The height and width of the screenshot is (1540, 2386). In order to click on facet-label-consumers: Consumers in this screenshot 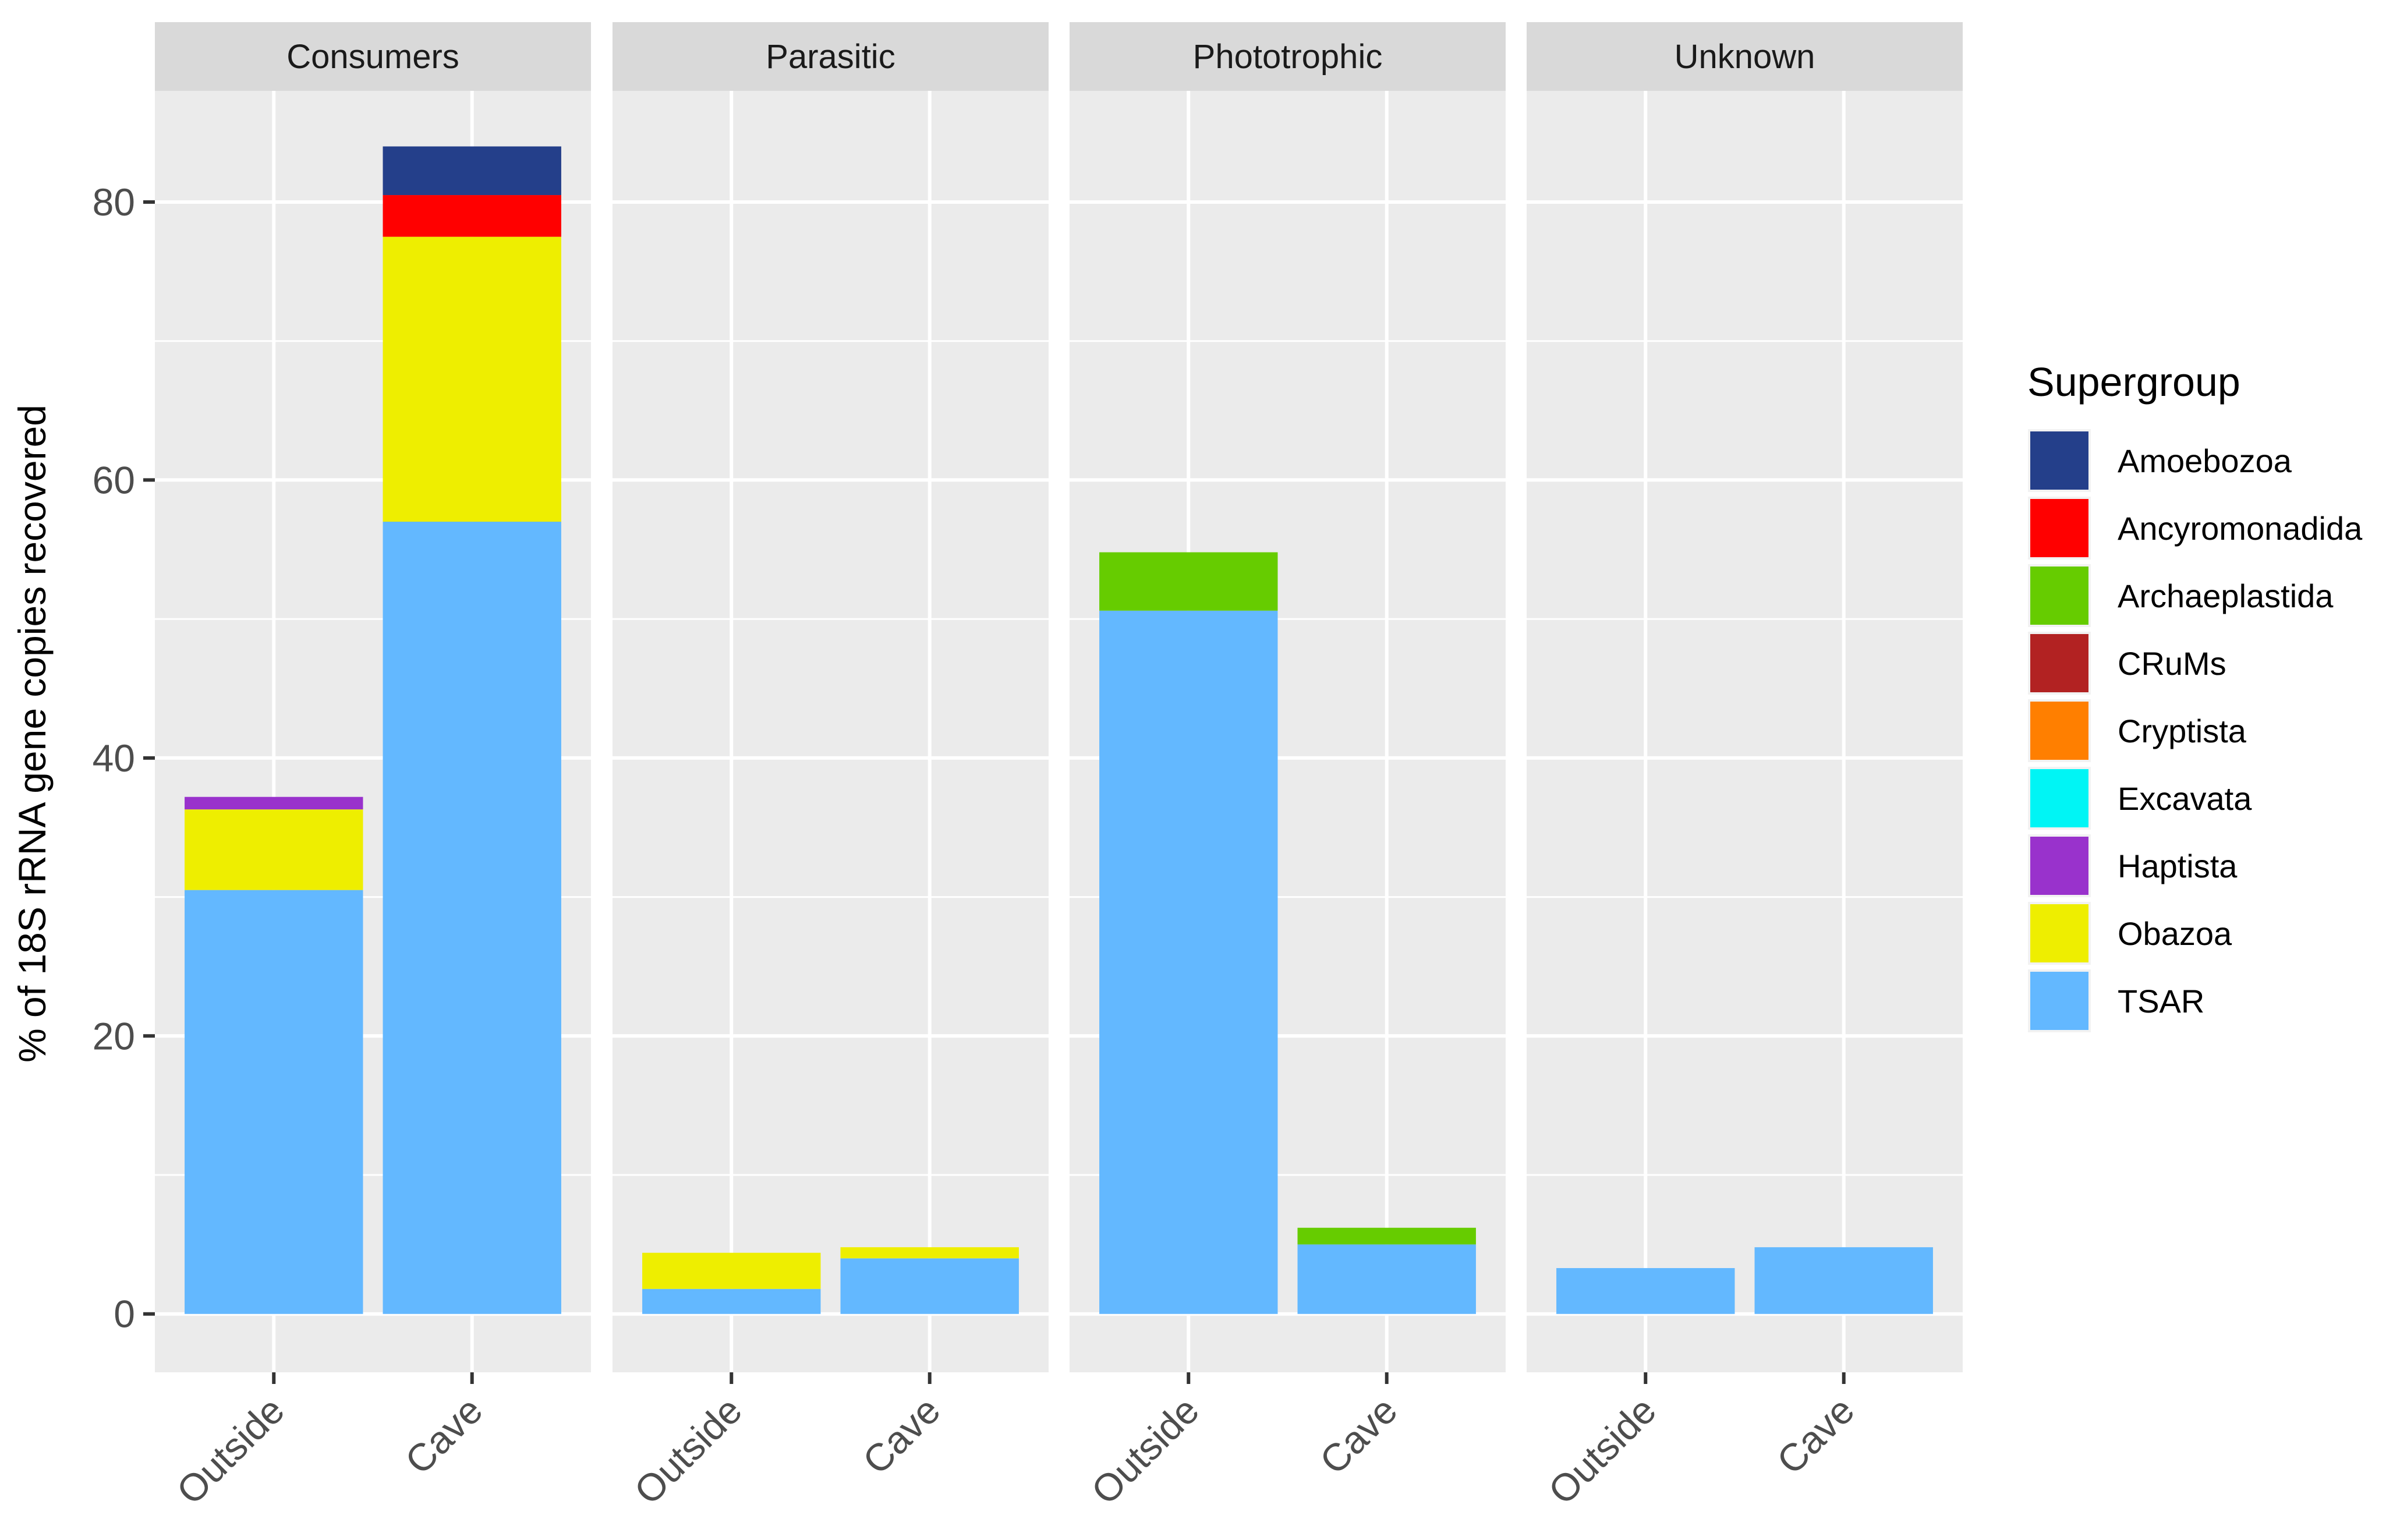, I will do `click(372, 57)`.